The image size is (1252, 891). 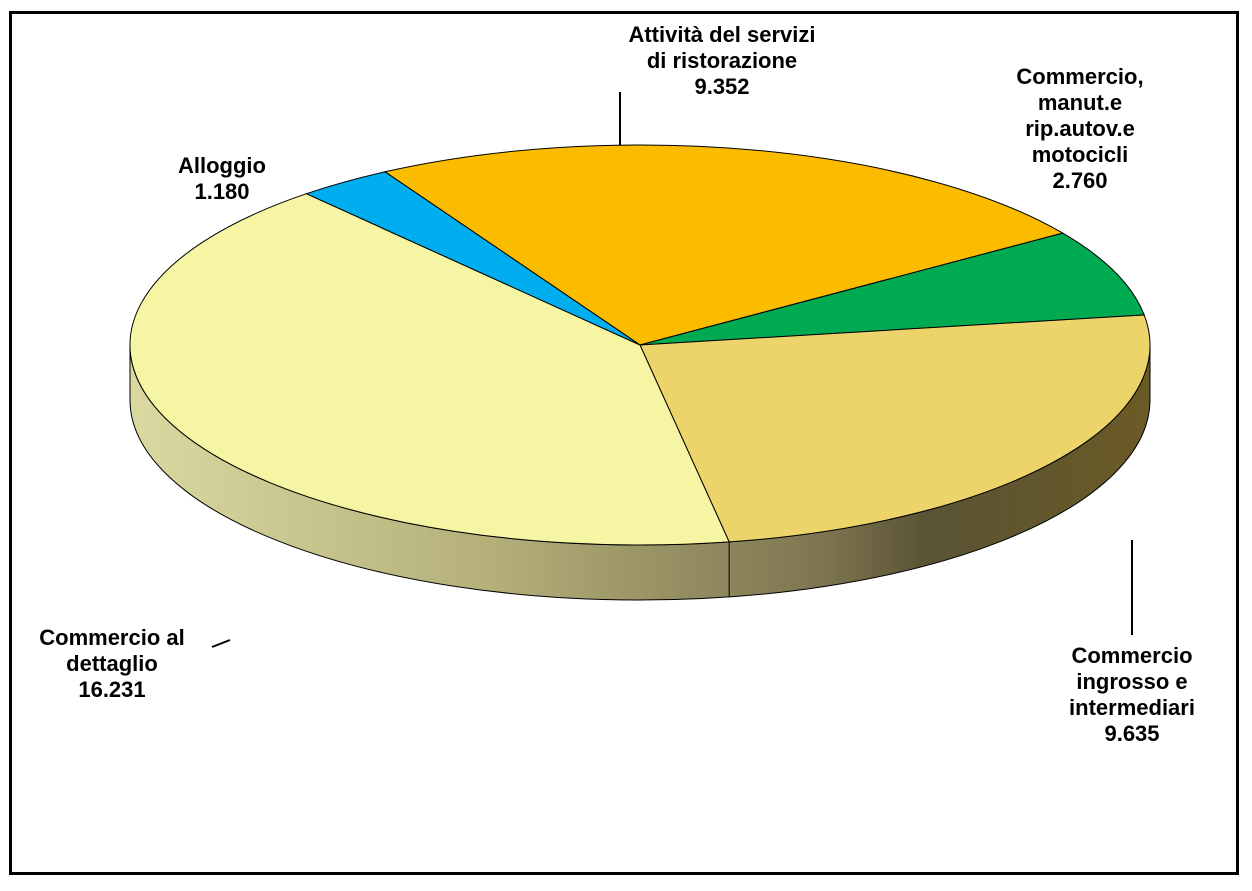 What do you see at coordinates (1132, 707) in the screenshot?
I see `slice-label-line: intermediari` at bounding box center [1132, 707].